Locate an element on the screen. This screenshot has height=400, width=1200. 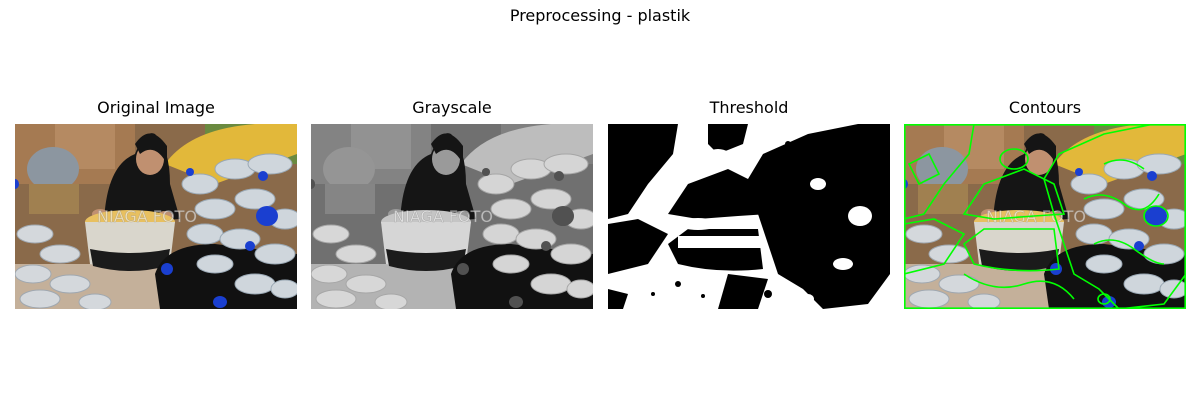
threshold-image is located at coordinates (749, 216).